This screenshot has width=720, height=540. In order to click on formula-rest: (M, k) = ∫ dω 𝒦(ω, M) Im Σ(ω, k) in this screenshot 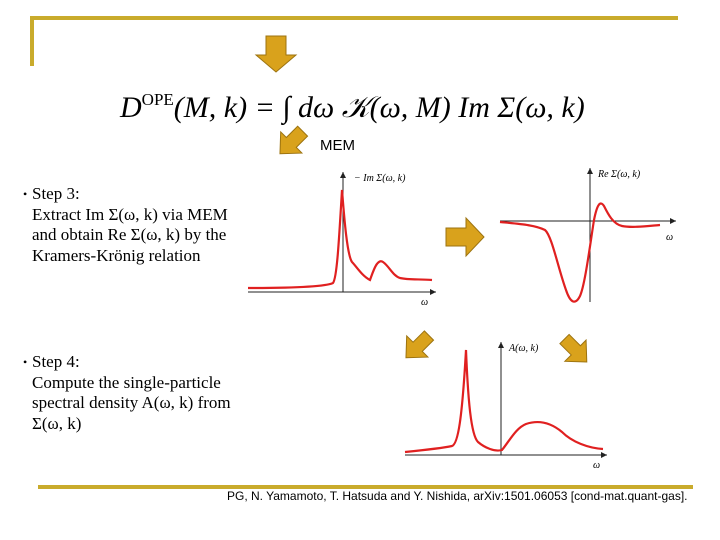, I will do `click(379, 107)`.